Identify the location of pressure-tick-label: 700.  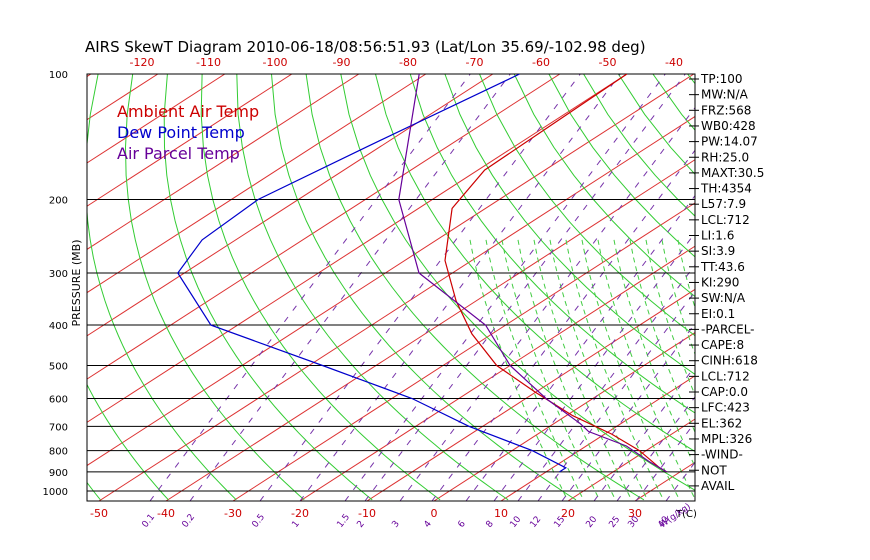
(58, 427).